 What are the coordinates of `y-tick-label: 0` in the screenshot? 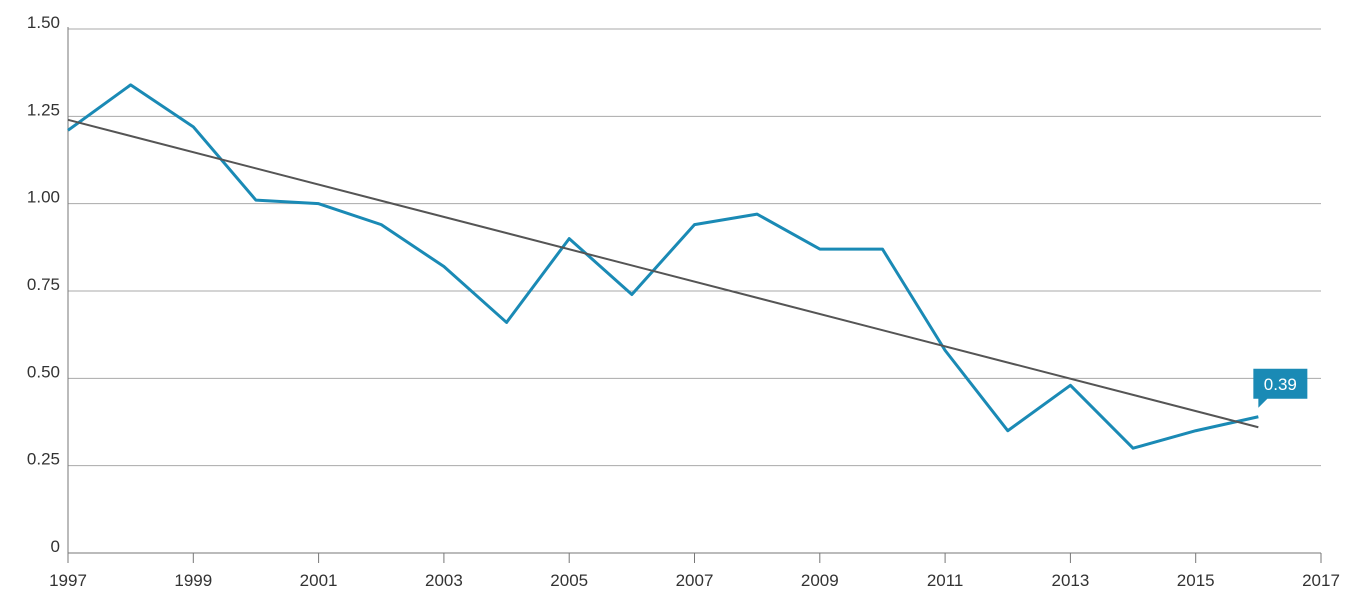 It's located at (55, 546).